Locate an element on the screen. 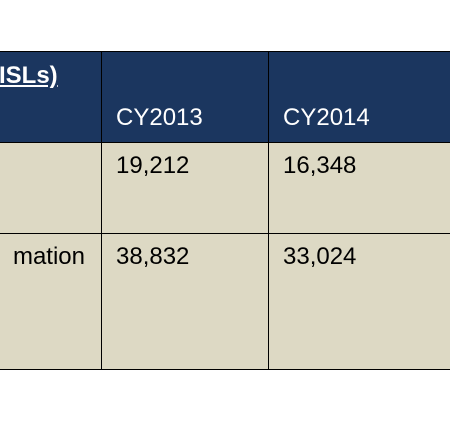 This screenshot has height=430, width=450. row-label-cell: mation is located at coordinates (51, 301).